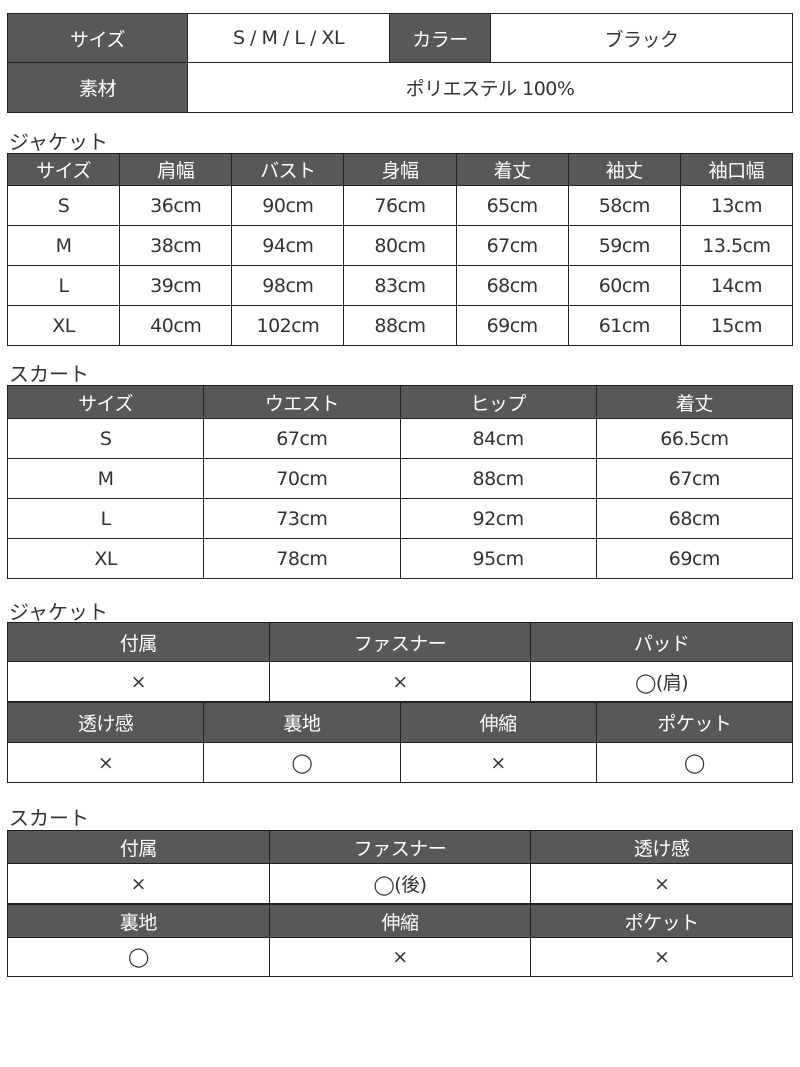 This screenshot has width=800, height=1067. I want to click on table-cell: 80cm, so click(400, 245).